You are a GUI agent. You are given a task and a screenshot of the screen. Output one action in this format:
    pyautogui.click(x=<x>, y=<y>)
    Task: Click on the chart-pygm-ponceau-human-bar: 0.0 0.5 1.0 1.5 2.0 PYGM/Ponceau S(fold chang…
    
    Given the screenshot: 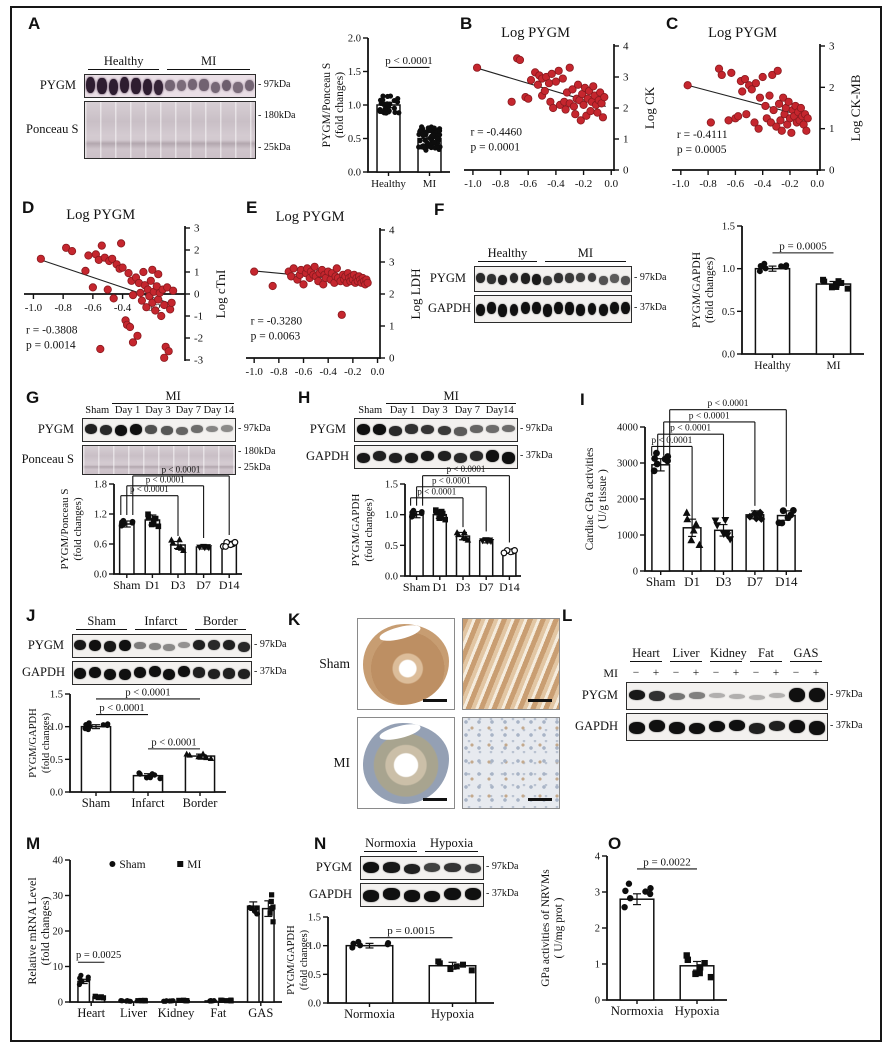 What is the action you would take?
    pyautogui.click(x=388, y=109)
    